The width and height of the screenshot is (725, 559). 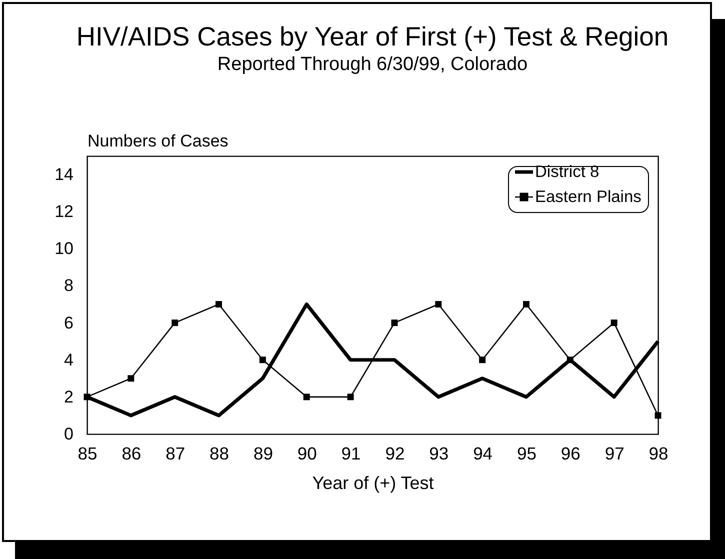 What do you see at coordinates (69, 286) in the screenshot?
I see `y-tick-label: 8` at bounding box center [69, 286].